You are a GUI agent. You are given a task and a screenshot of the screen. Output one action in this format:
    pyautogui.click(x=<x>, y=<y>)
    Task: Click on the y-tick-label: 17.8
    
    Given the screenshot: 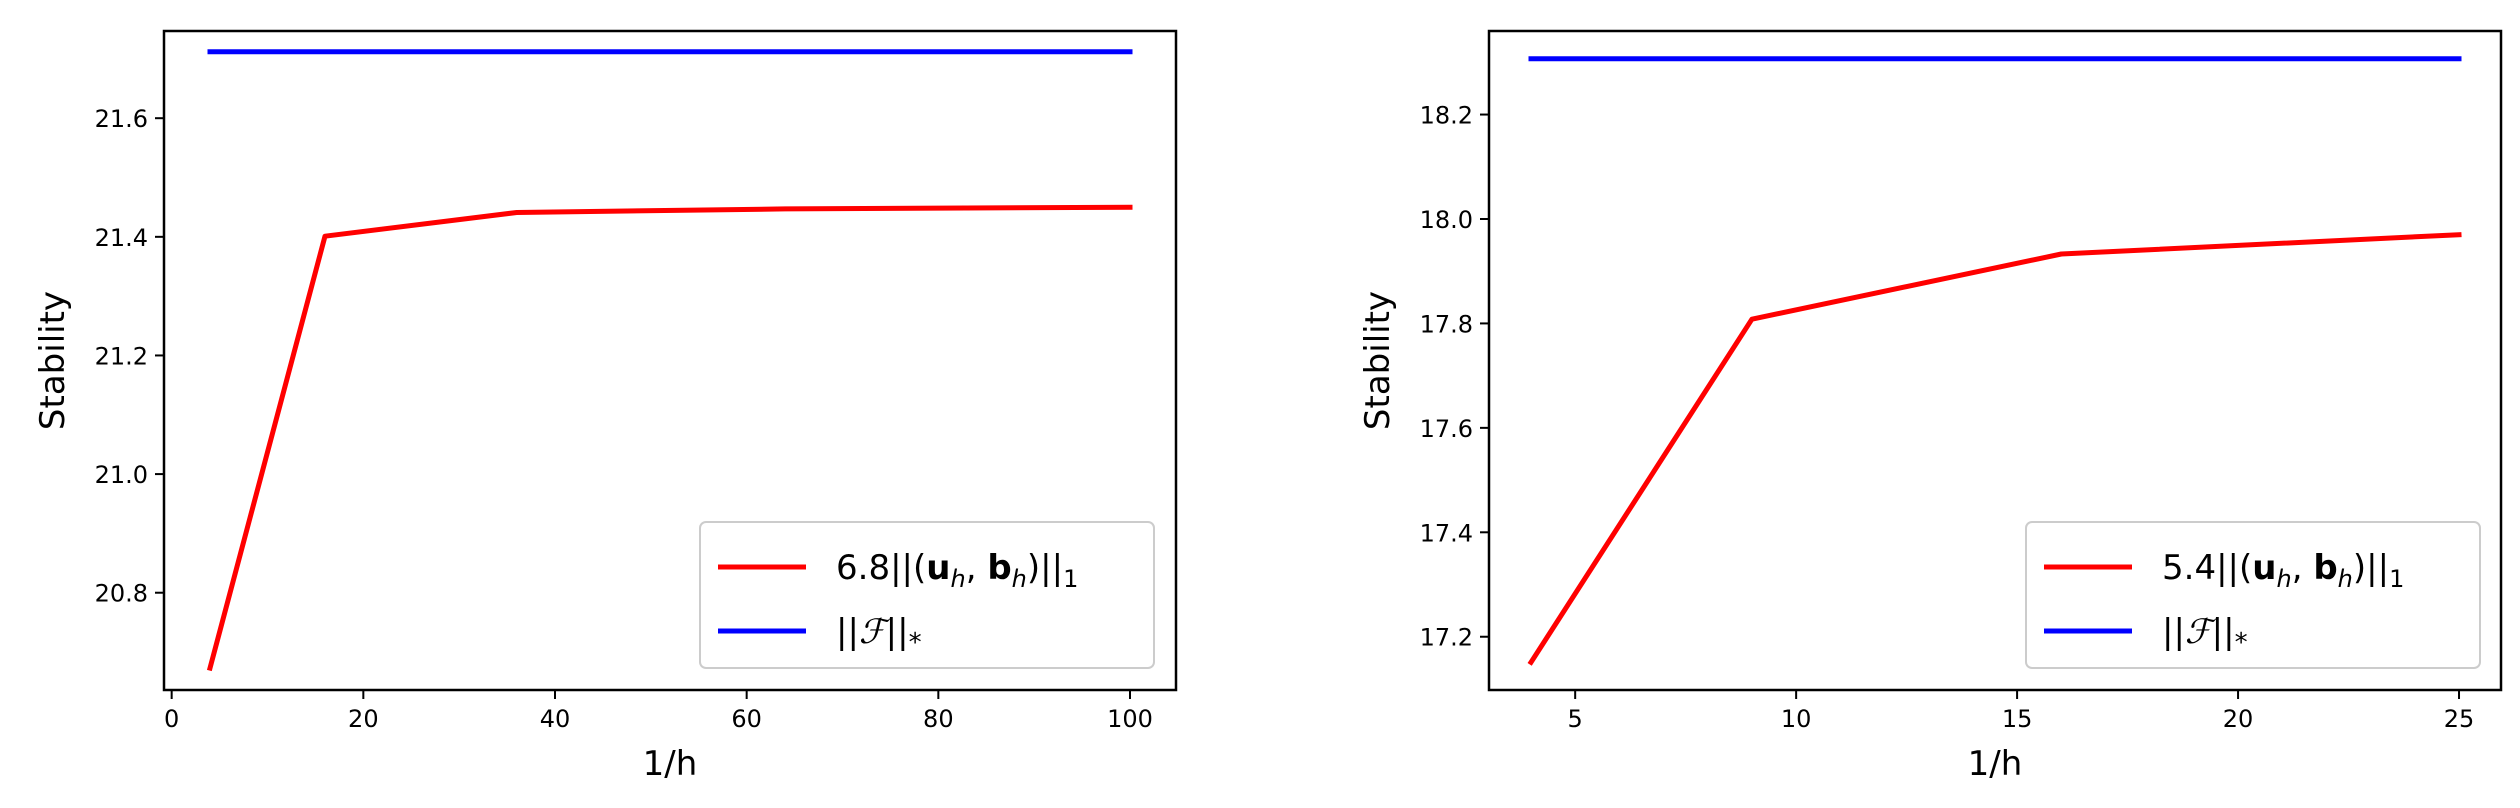 What is the action you would take?
    pyautogui.click(x=1446, y=324)
    